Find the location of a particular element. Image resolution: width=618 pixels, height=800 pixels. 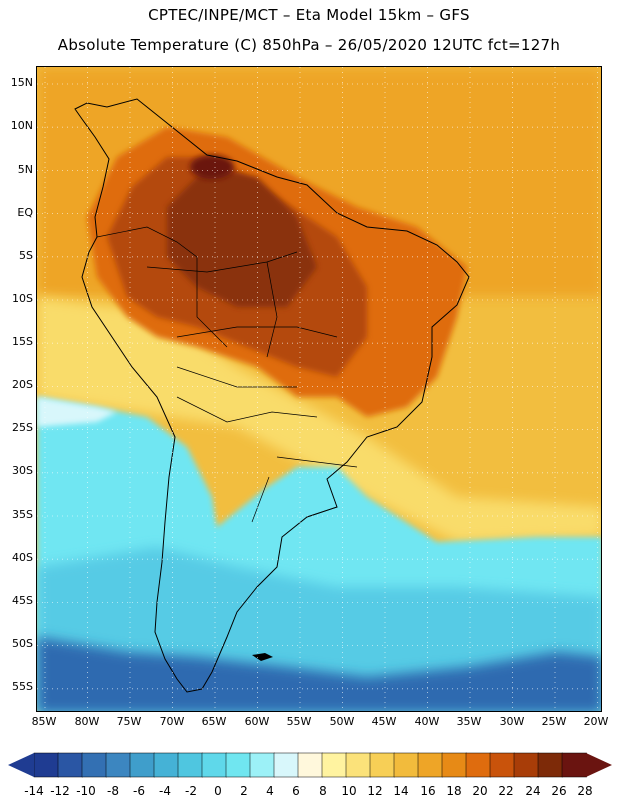

colorbar-label: -8 is located at coordinates (113, 791).